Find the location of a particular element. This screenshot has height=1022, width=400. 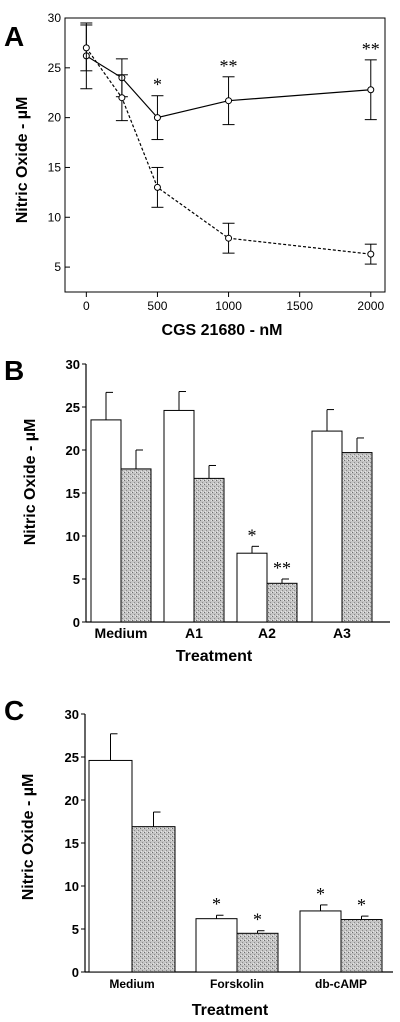

panel-letter-c: C is located at coordinates (14, 710).